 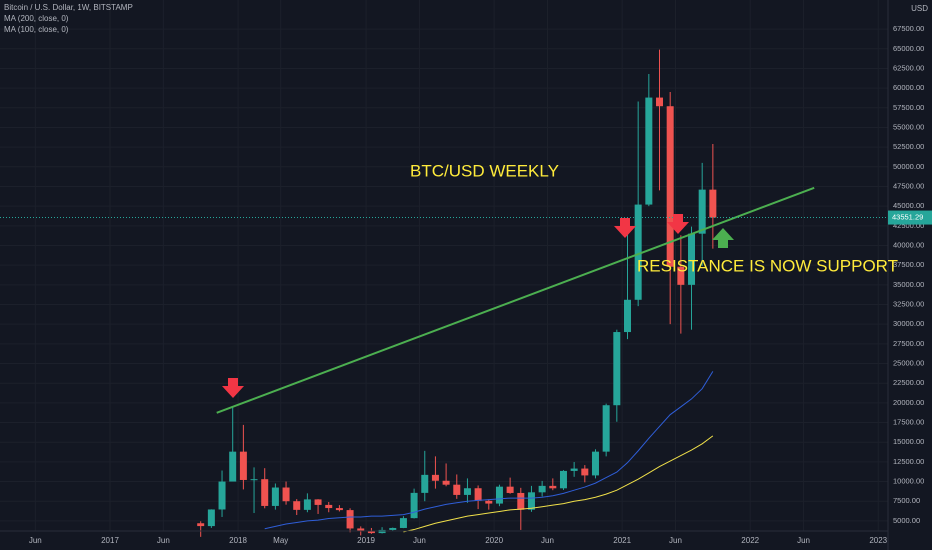 I want to click on y-tick-label: 65000.00, so click(x=908, y=48).